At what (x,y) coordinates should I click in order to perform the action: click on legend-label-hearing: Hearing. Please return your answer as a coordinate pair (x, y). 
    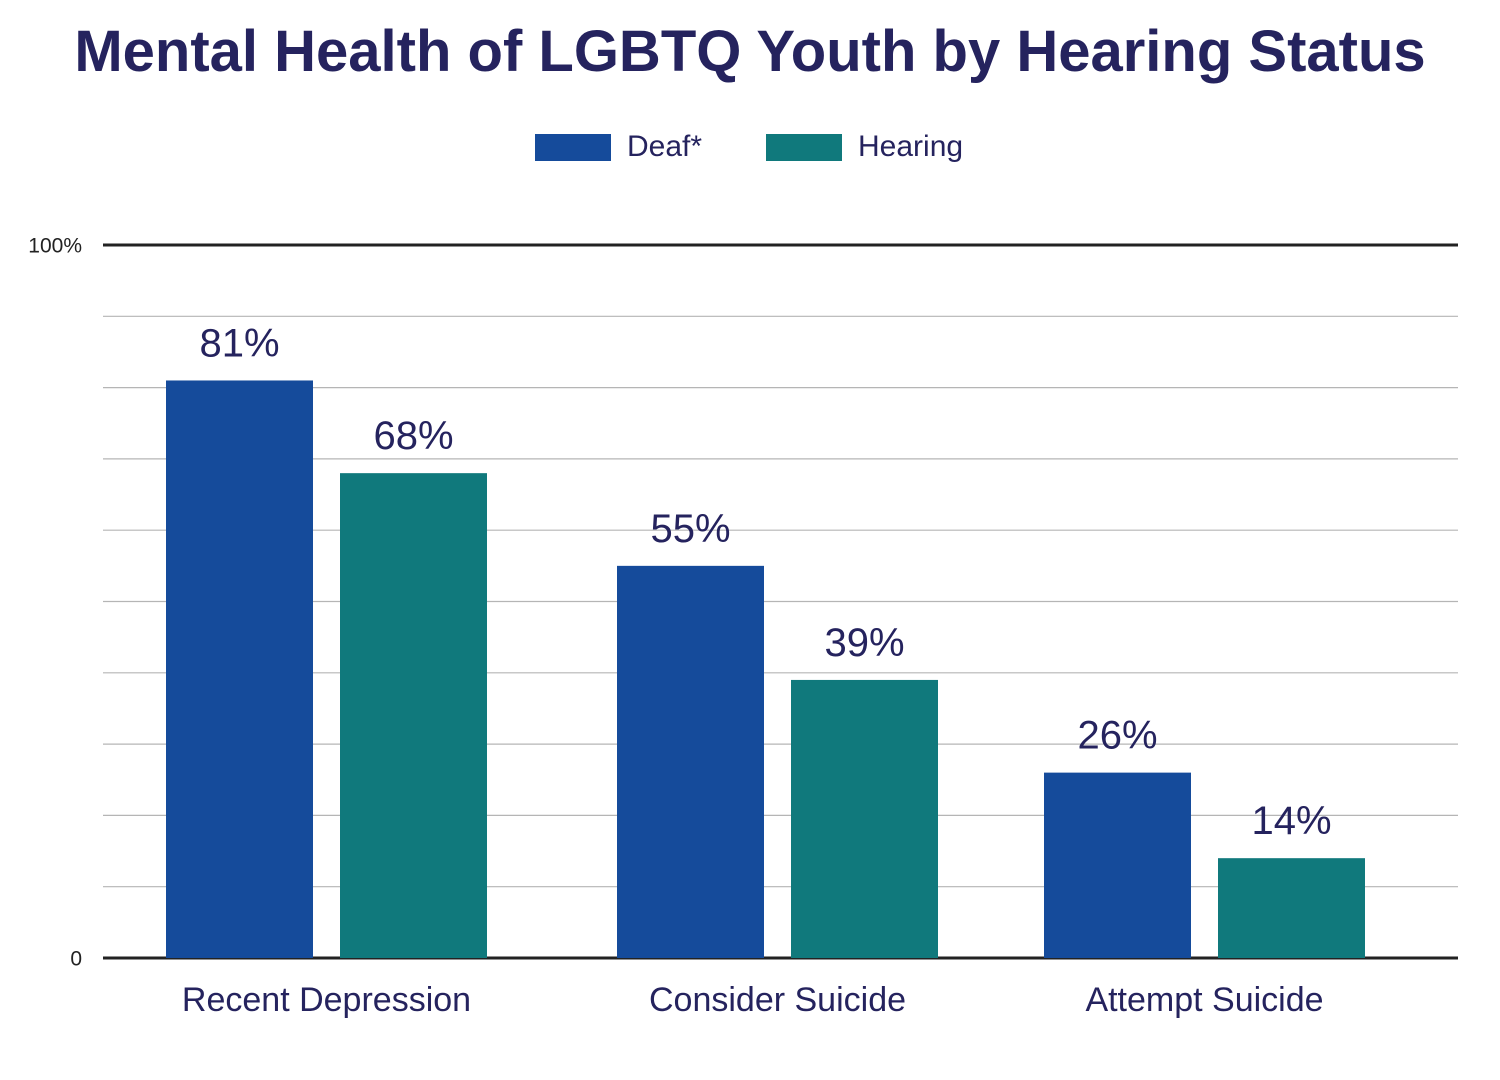
    Looking at the image, I should click on (911, 146).